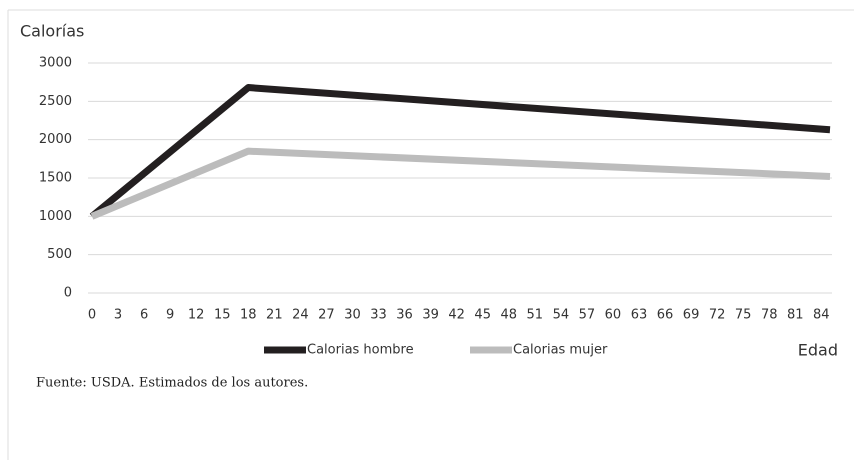  I want to click on y-tick-label: 3000, so click(55, 63).